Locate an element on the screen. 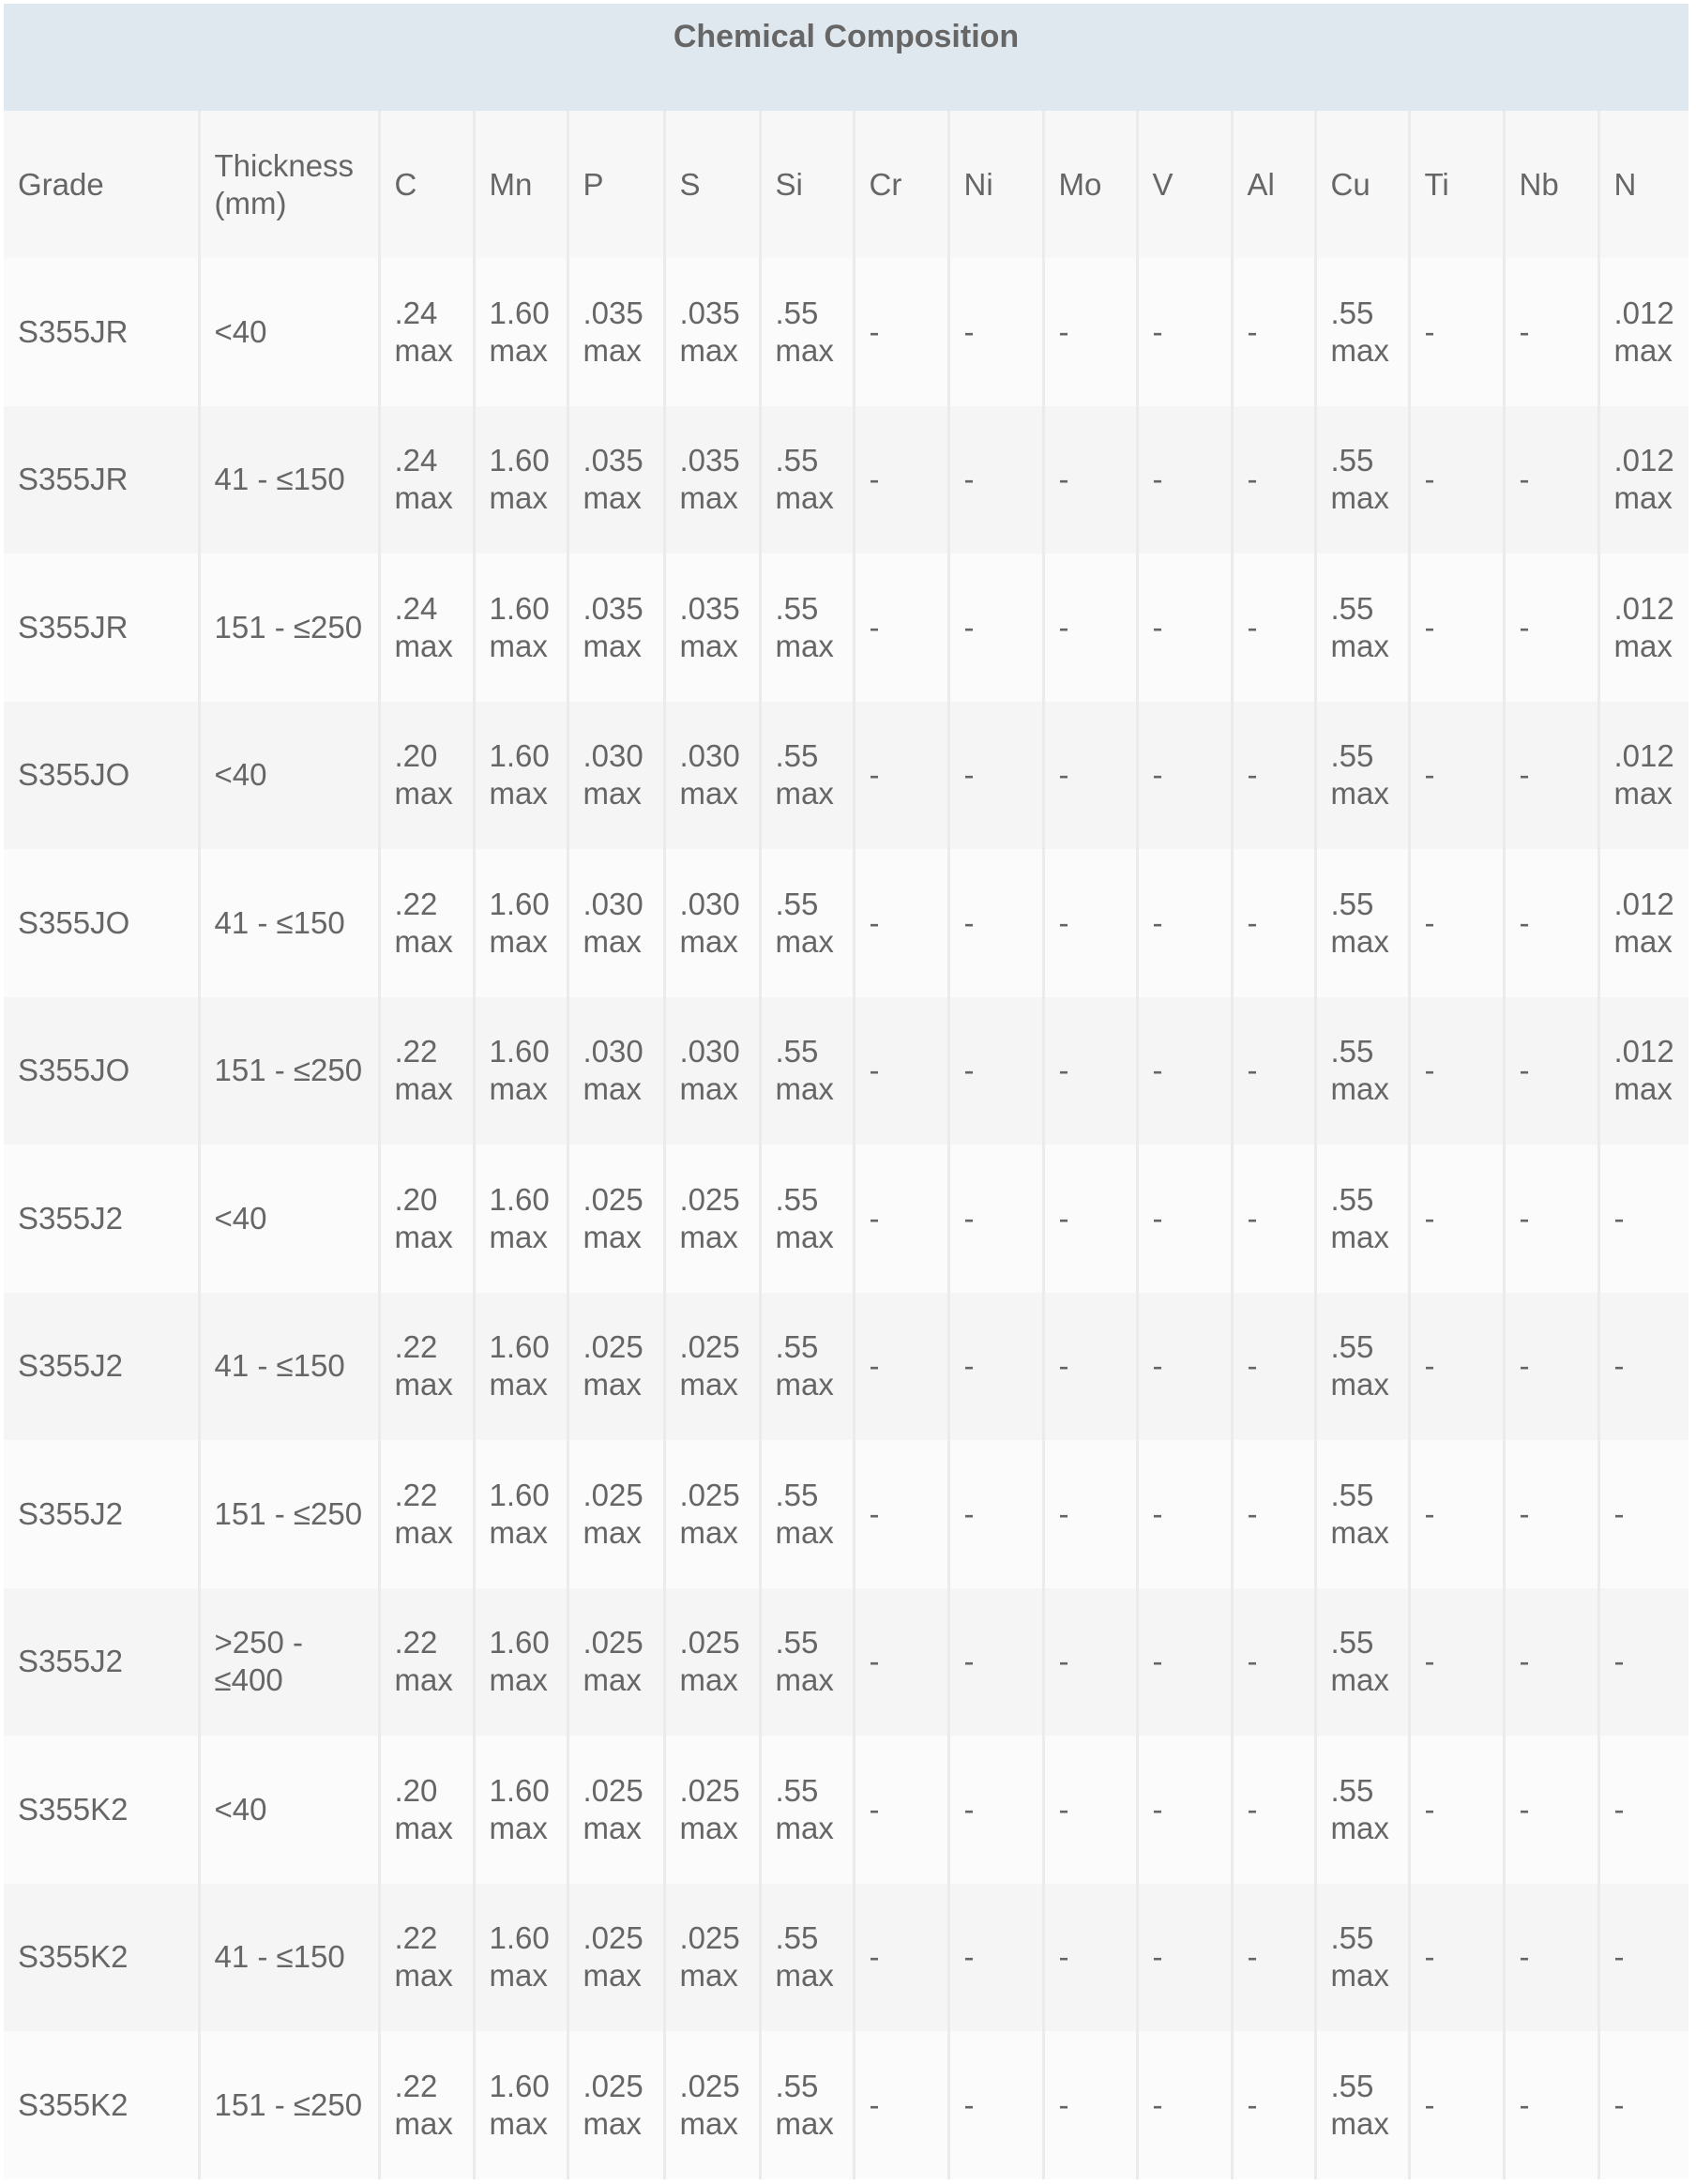 This screenshot has height=2184, width=1696. column-header: Thickness (mm) is located at coordinates (288, 184).